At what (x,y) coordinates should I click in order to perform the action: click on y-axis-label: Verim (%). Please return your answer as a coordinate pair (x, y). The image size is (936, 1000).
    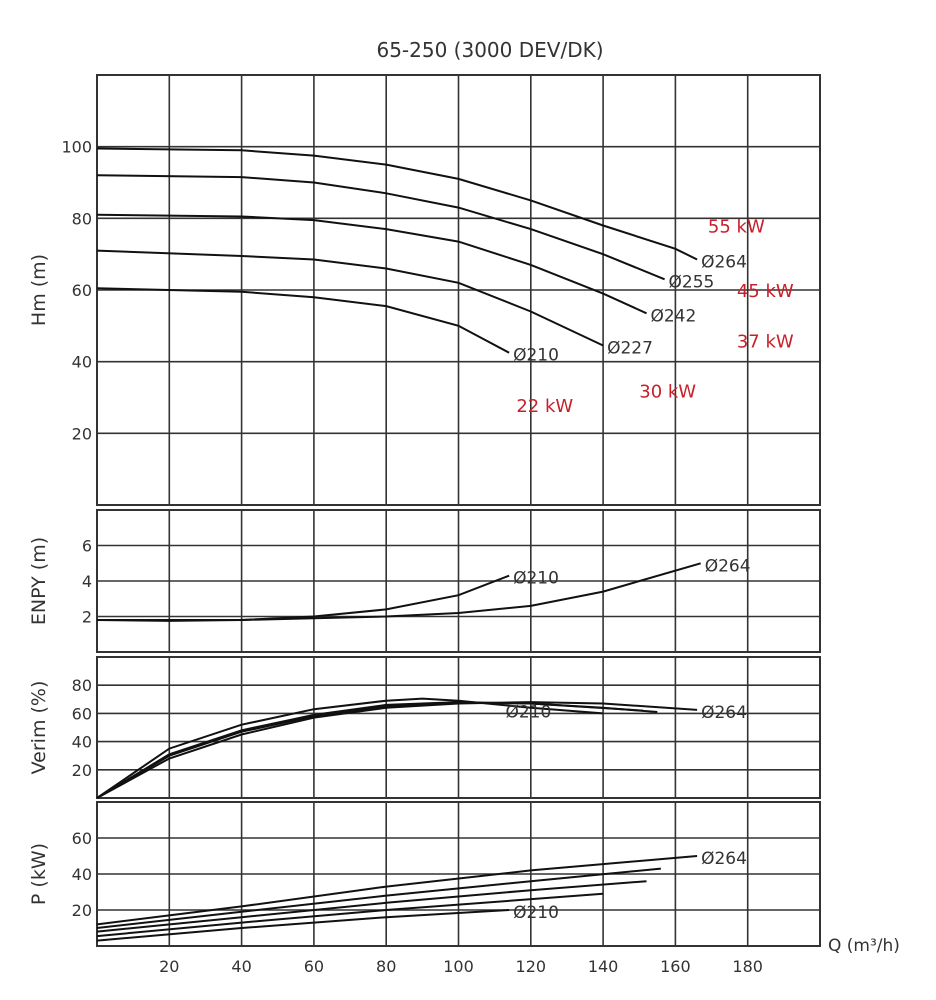
    Looking at the image, I should click on (39, 728).